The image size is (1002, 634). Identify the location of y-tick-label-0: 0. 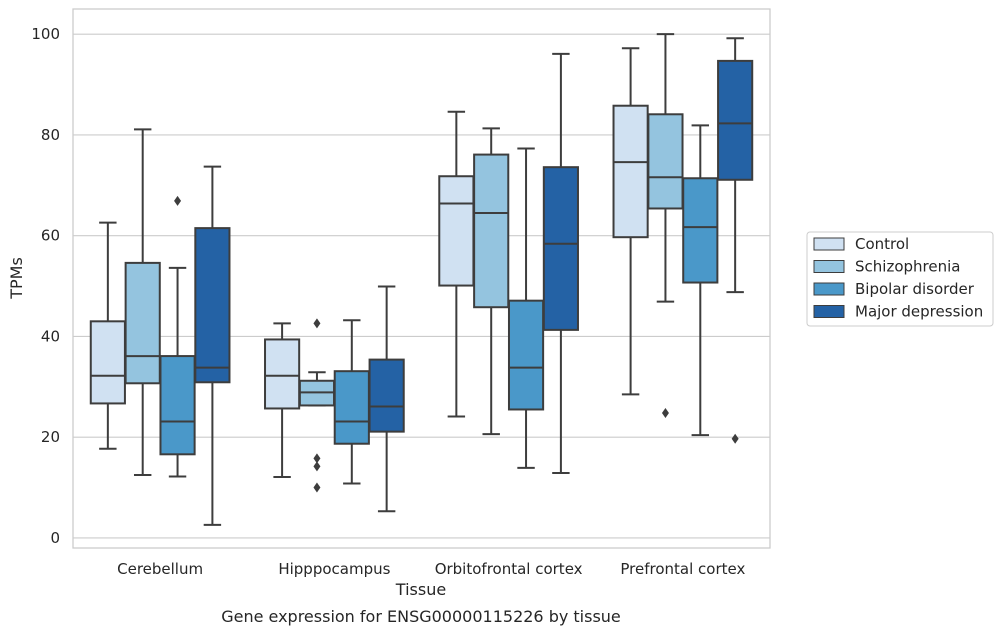
(55, 538).